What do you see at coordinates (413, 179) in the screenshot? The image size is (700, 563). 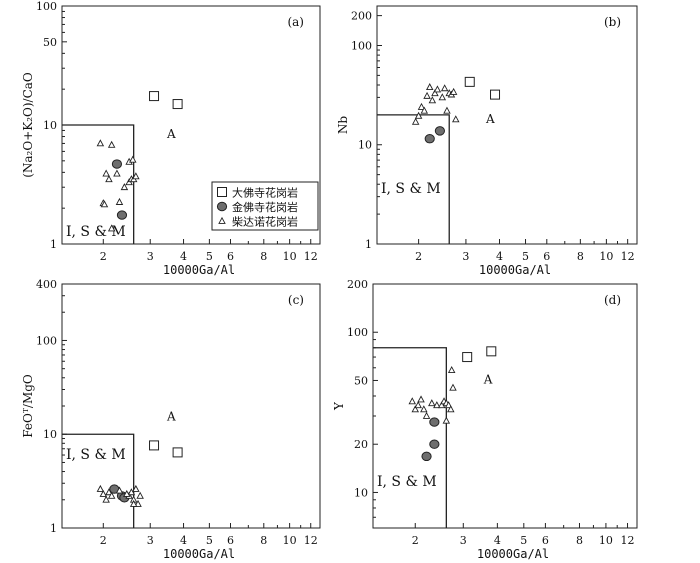 I see `field-boundary` at bounding box center [413, 179].